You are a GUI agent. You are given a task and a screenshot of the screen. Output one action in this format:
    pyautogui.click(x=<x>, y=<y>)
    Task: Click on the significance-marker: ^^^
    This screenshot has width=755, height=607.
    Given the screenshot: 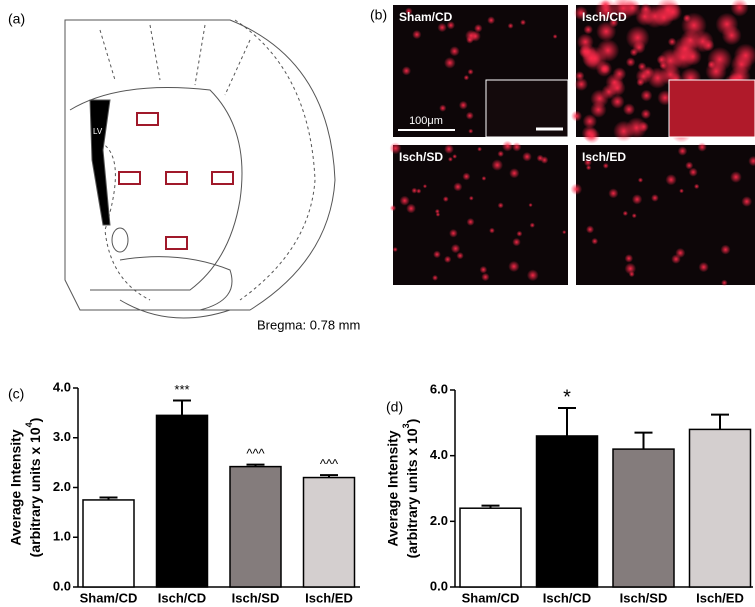 What is the action you would take?
    pyautogui.click(x=255, y=453)
    